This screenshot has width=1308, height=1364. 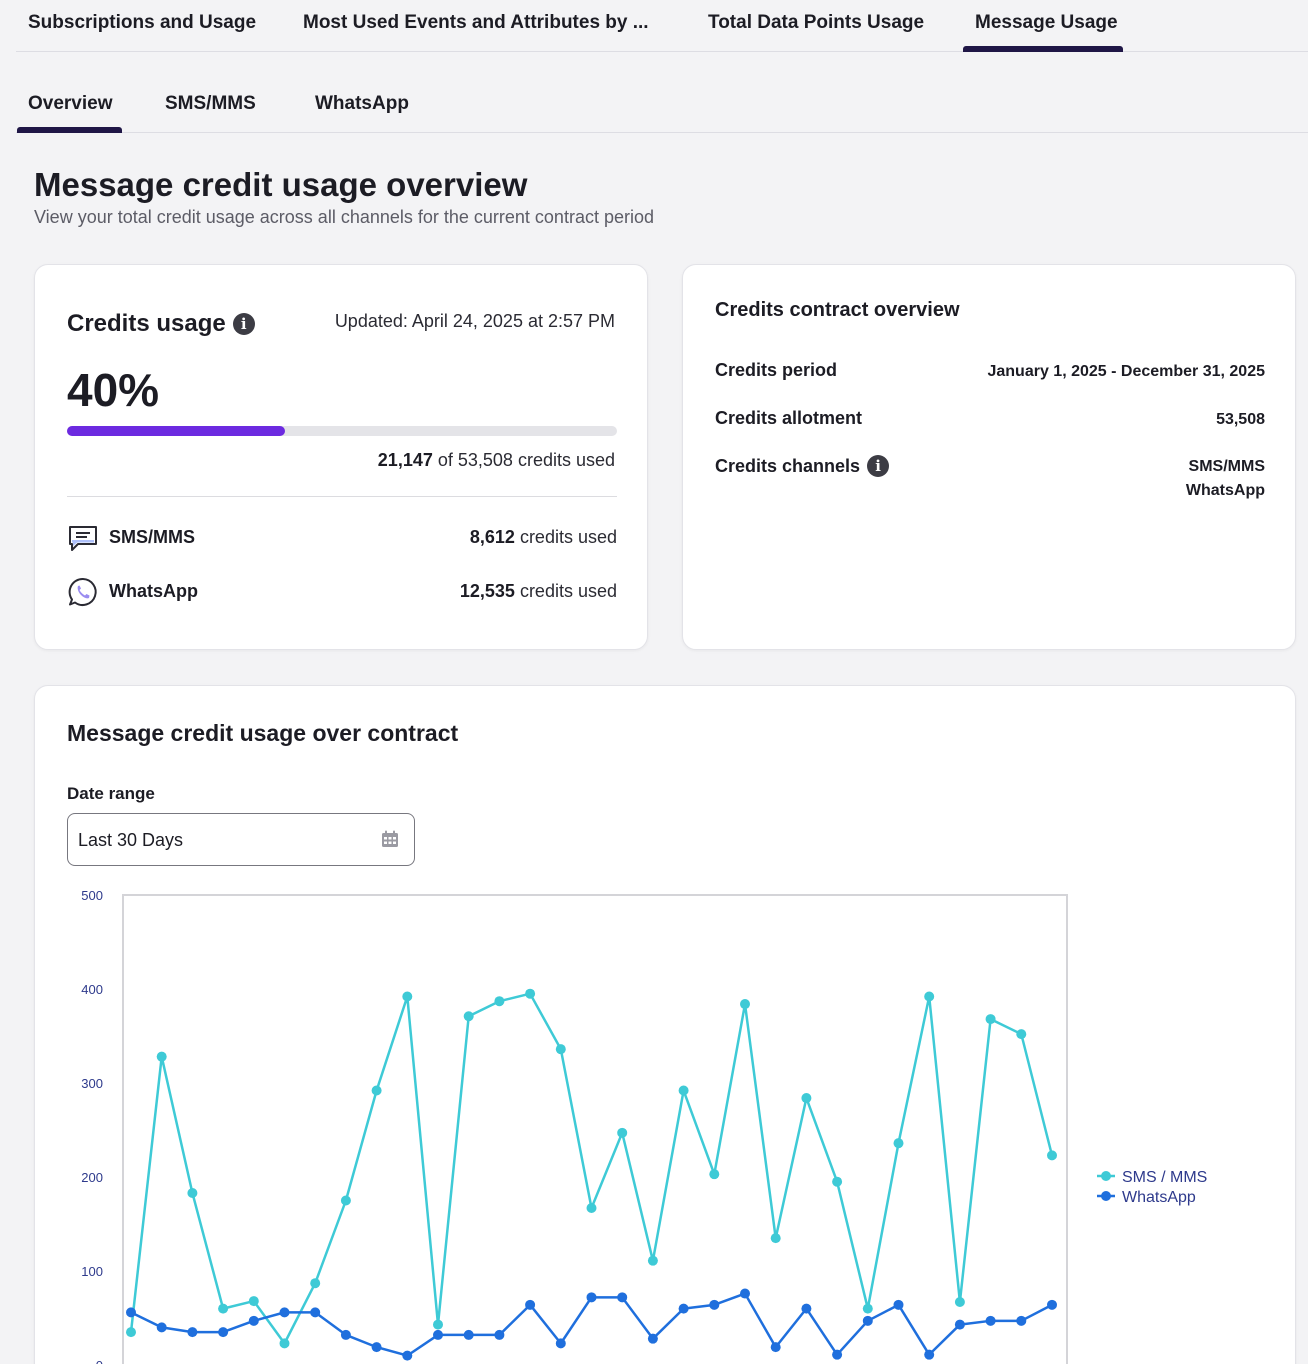 I want to click on calendar-icon, so click(x=390, y=839).